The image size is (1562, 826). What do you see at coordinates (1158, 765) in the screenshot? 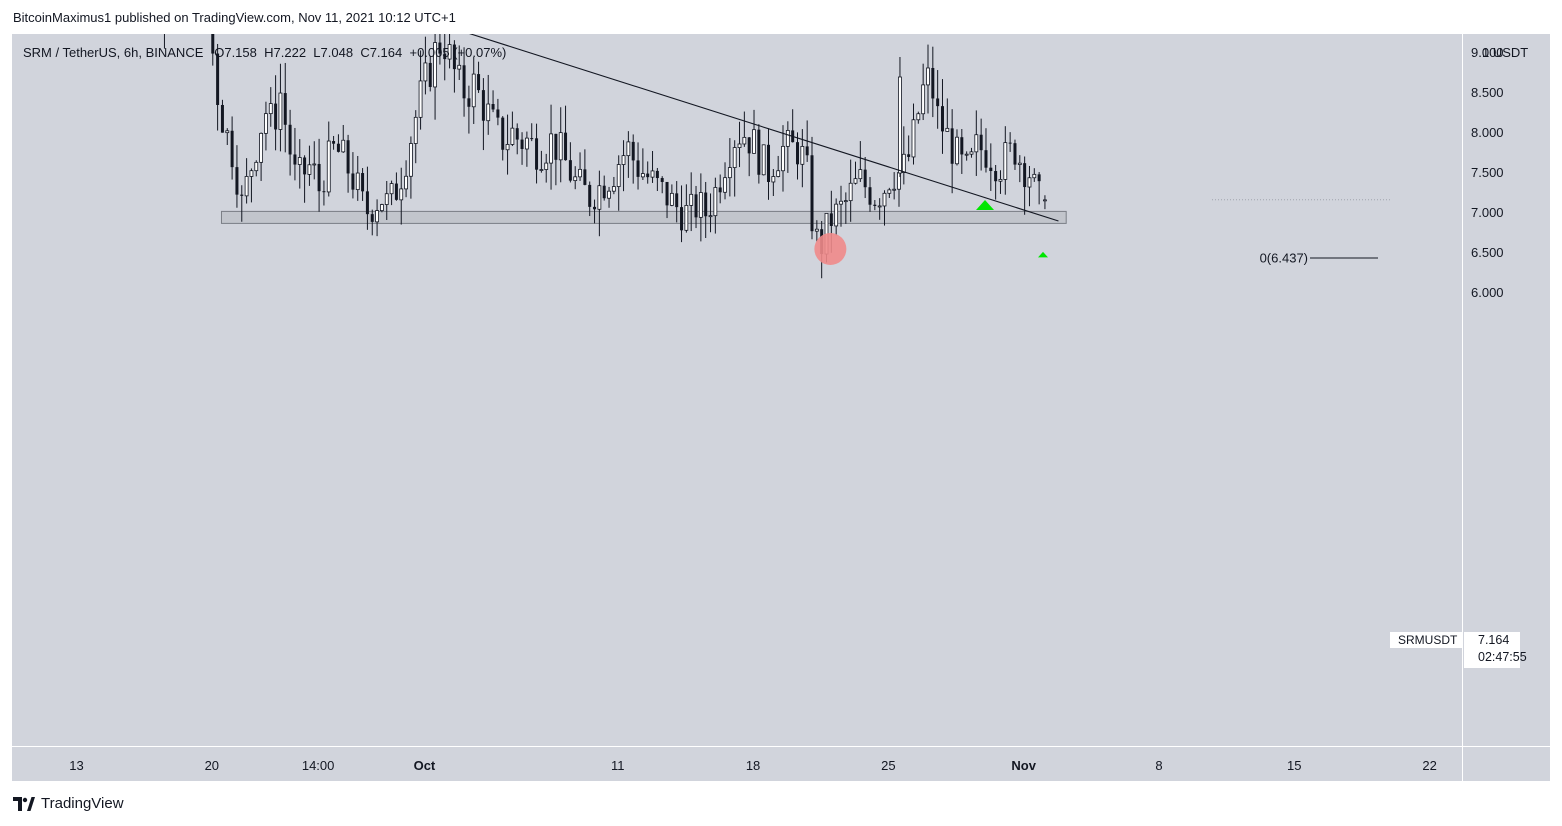
I see `x-tick-label: 8` at bounding box center [1158, 765].